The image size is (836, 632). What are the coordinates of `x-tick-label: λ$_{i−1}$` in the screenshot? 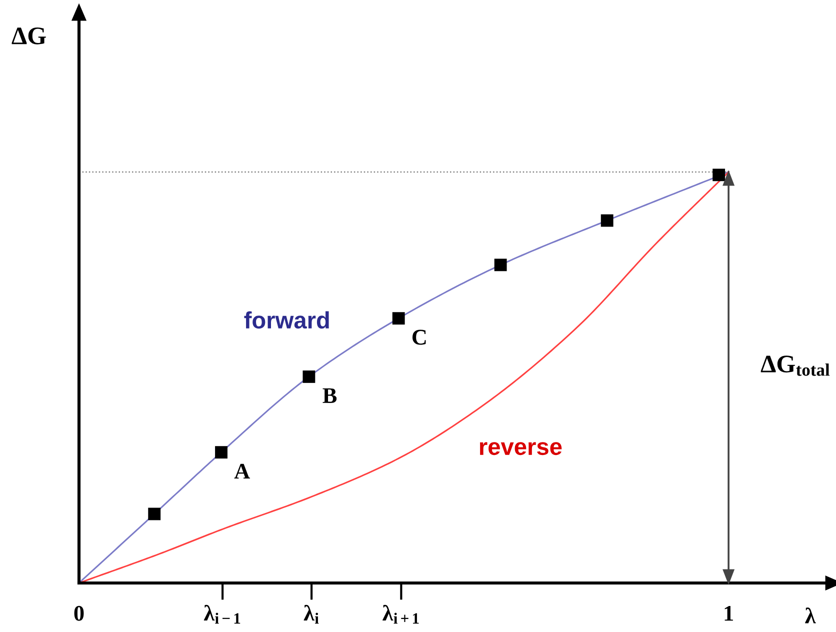 It's located at (222, 614).